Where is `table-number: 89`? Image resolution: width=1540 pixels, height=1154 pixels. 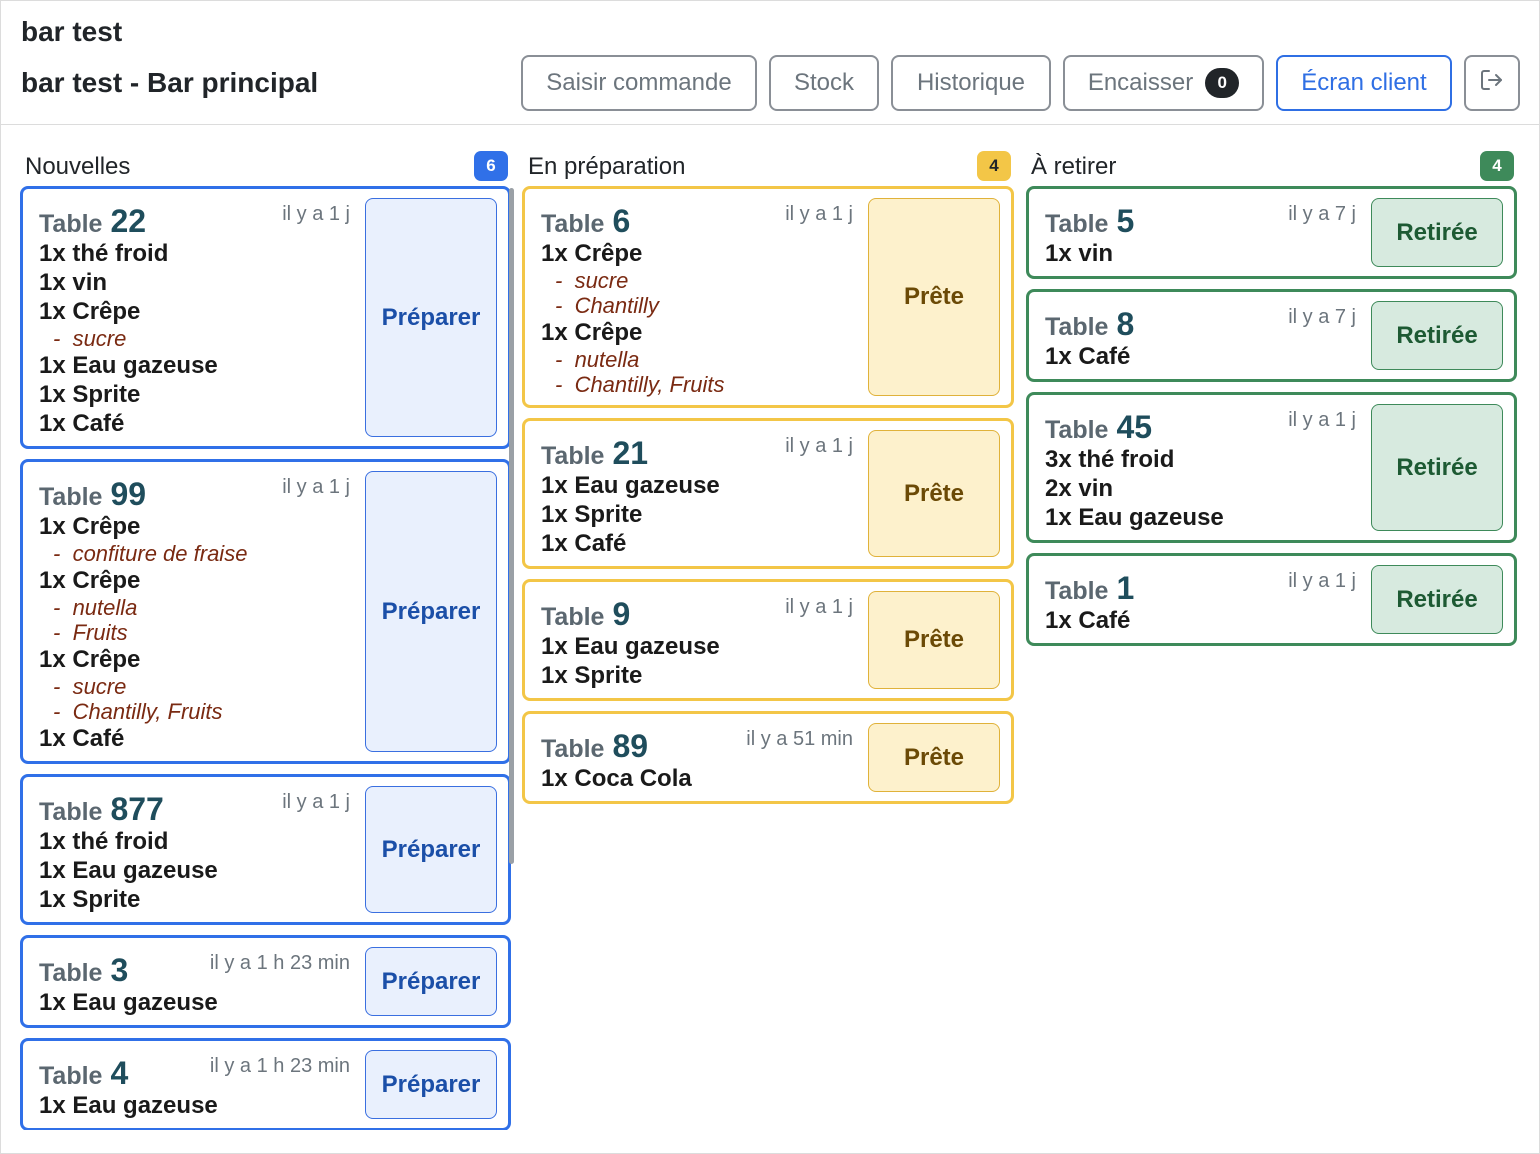 table-number: 89 is located at coordinates (630, 746).